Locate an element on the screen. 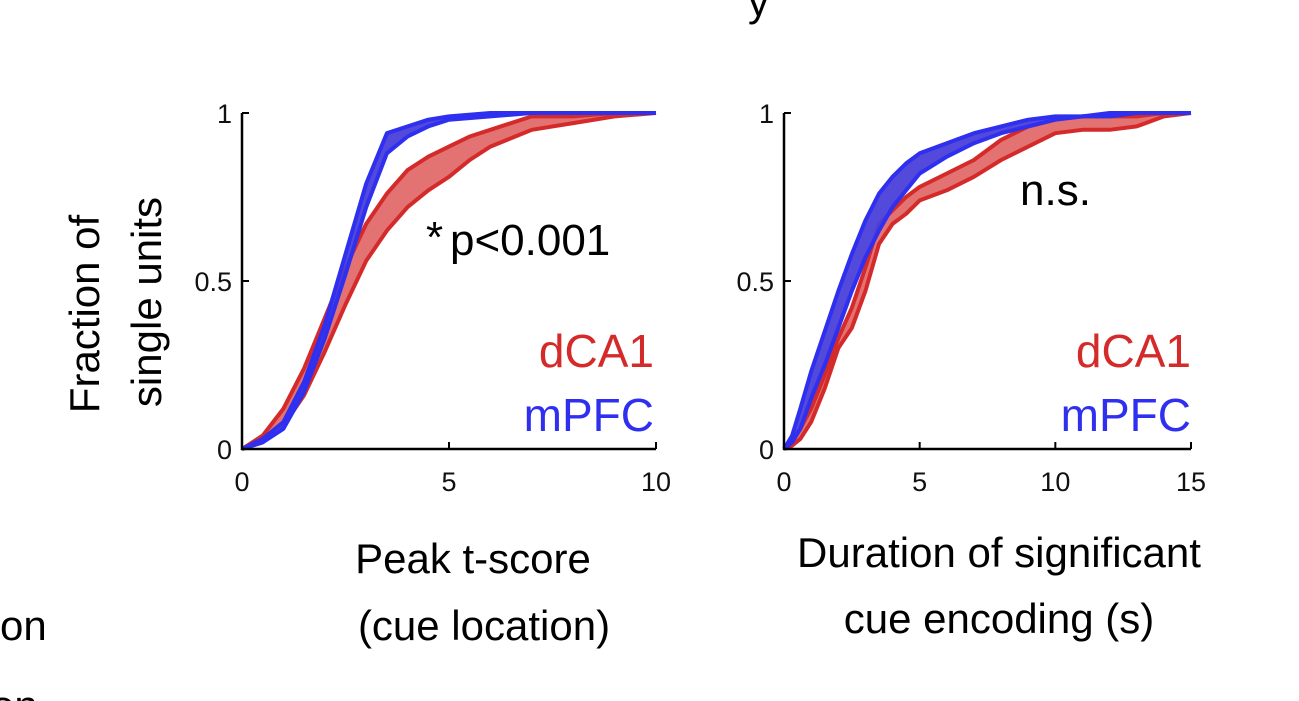 Image resolution: width=1299 pixels, height=701 pixels. duration-x-tick-label: 15 is located at coordinates (1191, 482).